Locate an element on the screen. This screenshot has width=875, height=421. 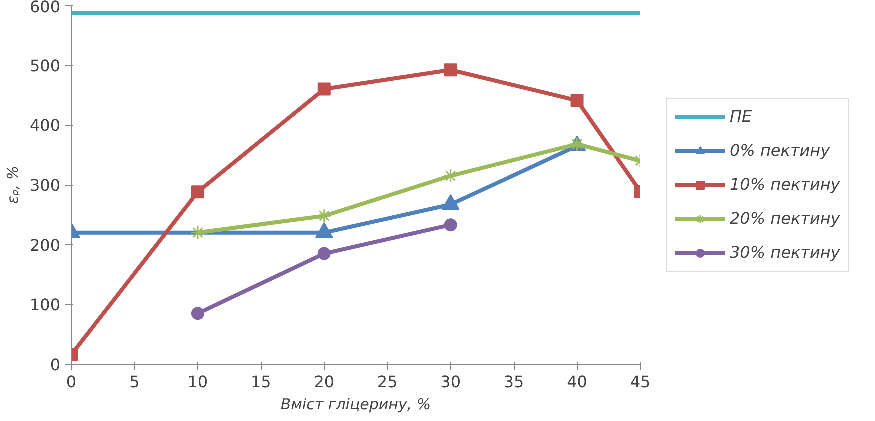
x-tick-label: 15 is located at coordinates (261, 382).